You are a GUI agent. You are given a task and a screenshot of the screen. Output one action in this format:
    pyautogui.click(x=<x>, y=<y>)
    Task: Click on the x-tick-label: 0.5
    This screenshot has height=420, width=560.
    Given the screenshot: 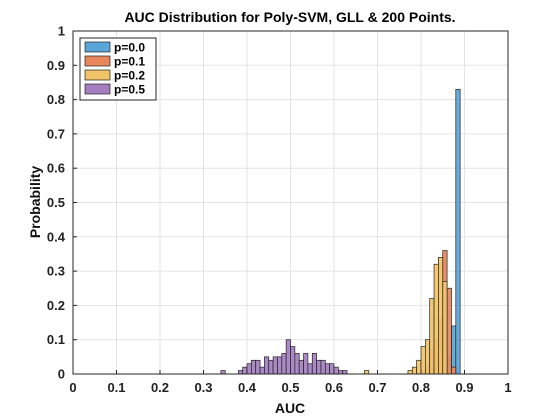 What is the action you would take?
    pyautogui.click(x=290, y=387)
    